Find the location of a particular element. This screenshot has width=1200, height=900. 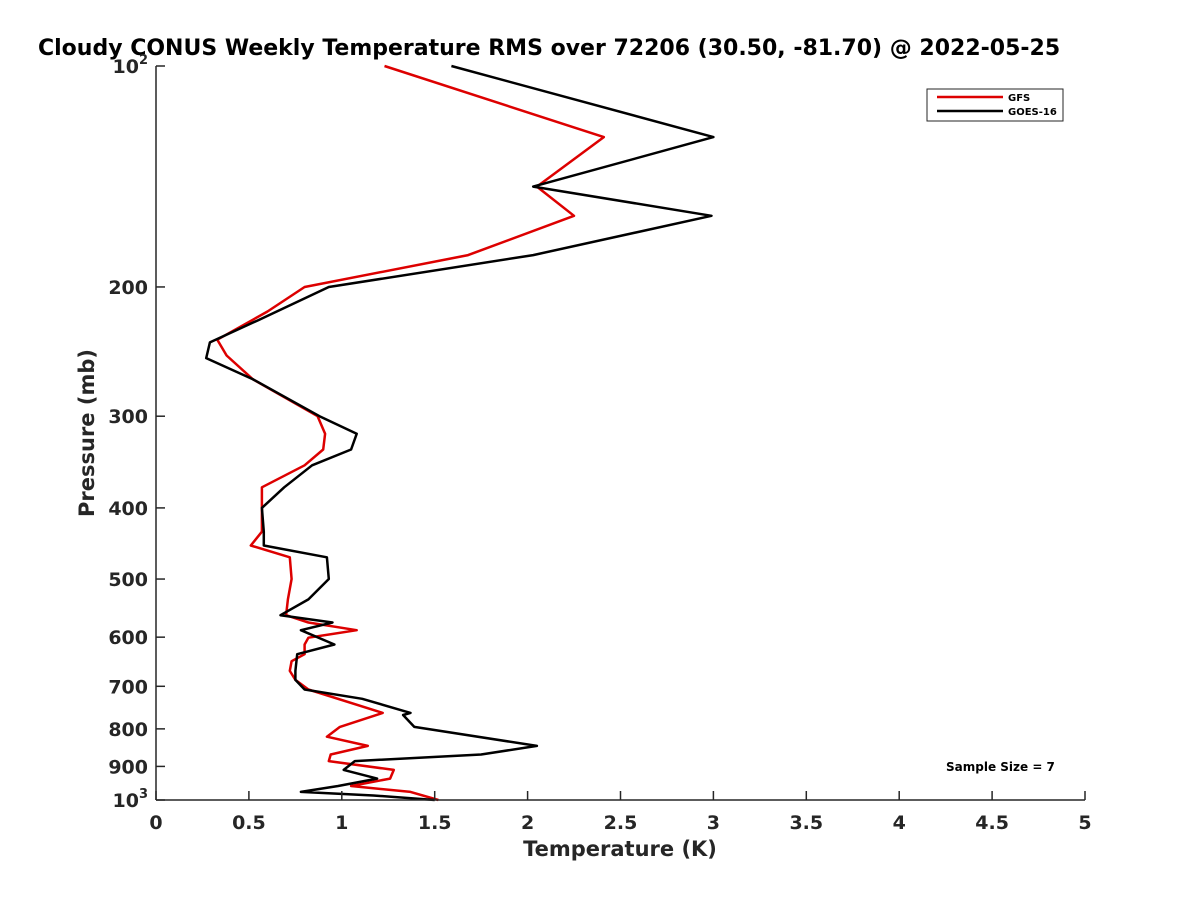

y-tick-label: 800 is located at coordinates (128, 730).